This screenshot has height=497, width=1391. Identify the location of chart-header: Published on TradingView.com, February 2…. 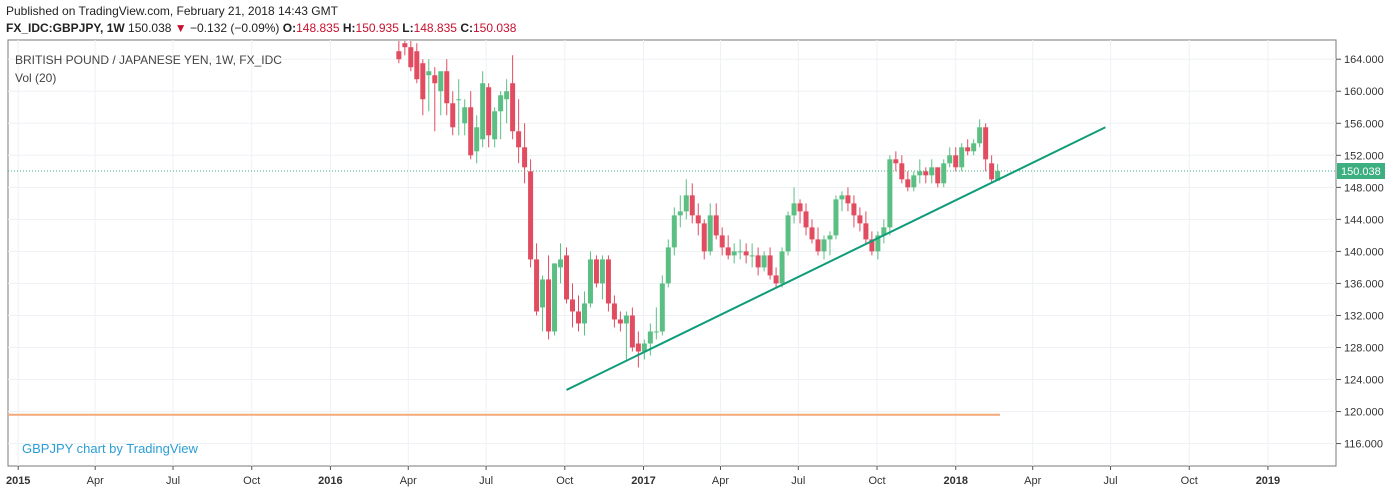
(261, 20).